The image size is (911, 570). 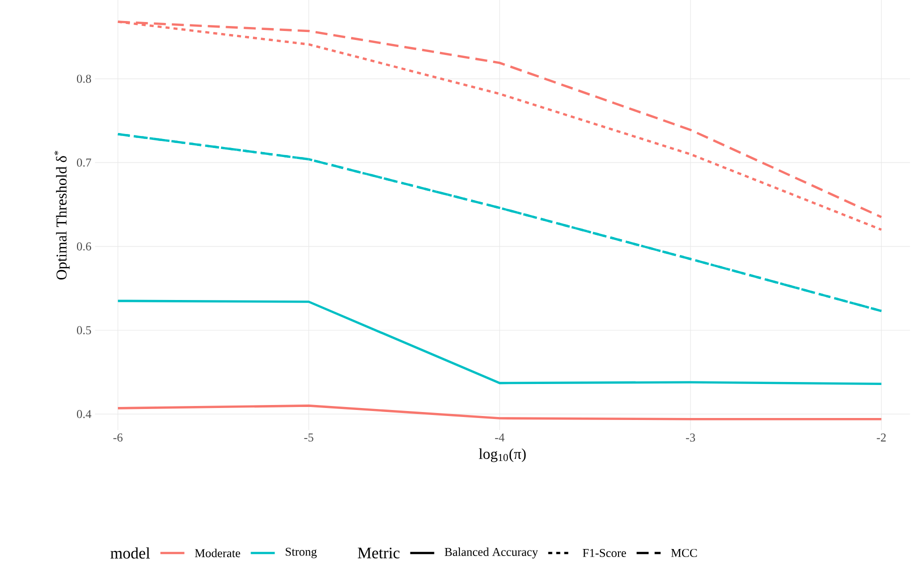 What do you see at coordinates (379, 553) in the screenshot?
I see `text: Metric` at bounding box center [379, 553].